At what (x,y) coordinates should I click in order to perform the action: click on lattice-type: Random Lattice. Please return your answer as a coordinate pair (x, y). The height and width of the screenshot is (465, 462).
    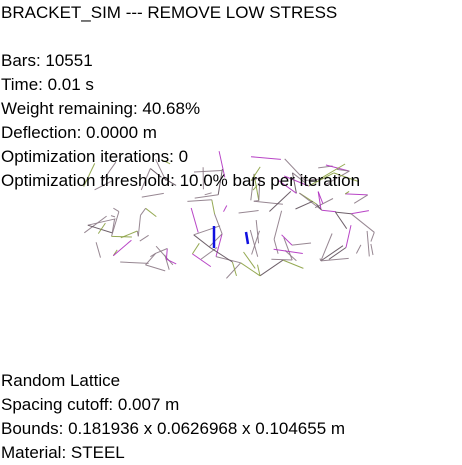
    Looking at the image, I should click on (61, 380).